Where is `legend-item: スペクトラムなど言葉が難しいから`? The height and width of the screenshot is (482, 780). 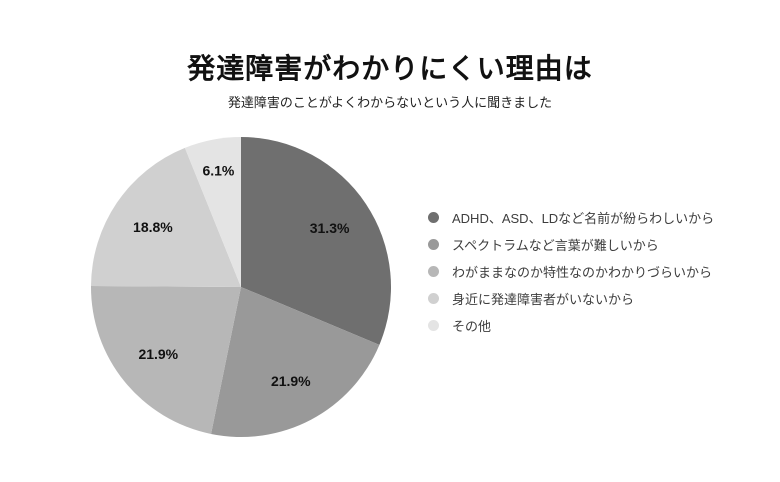 legend-item: スペクトラムなど言葉が難しいから is located at coordinates (571, 244).